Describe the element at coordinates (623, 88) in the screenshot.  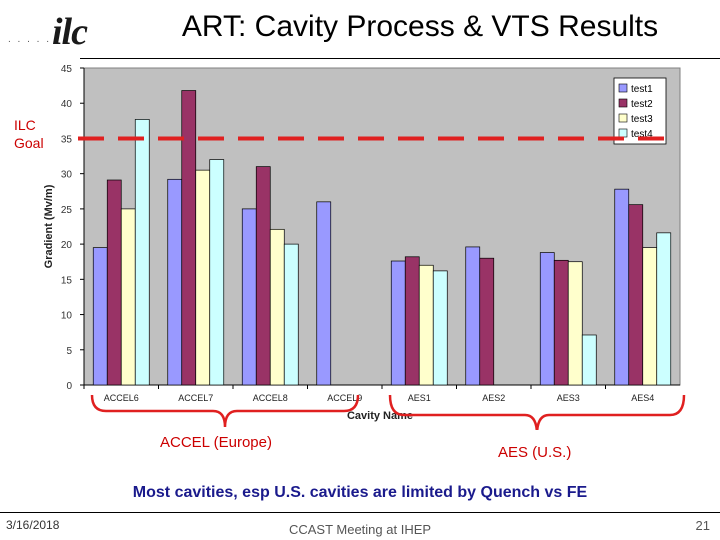
I see `legend-swatch-test1` at that location.